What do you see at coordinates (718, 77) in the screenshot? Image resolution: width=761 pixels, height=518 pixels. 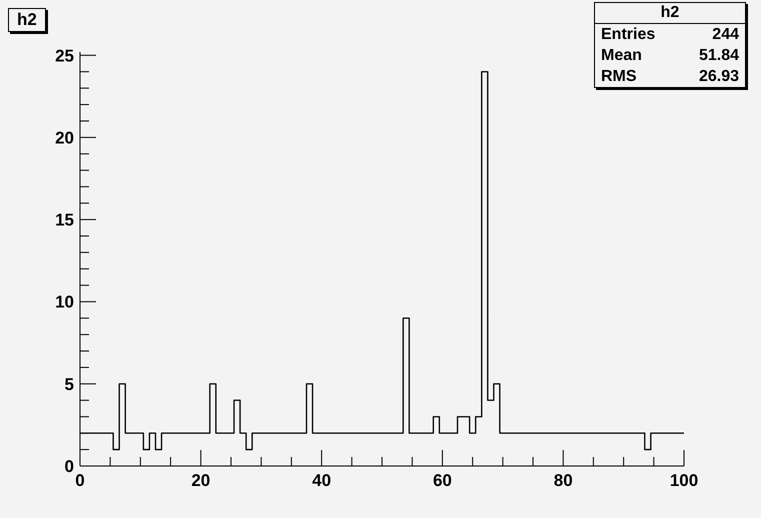 I see `text: 26.93` at bounding box center [718, 77].